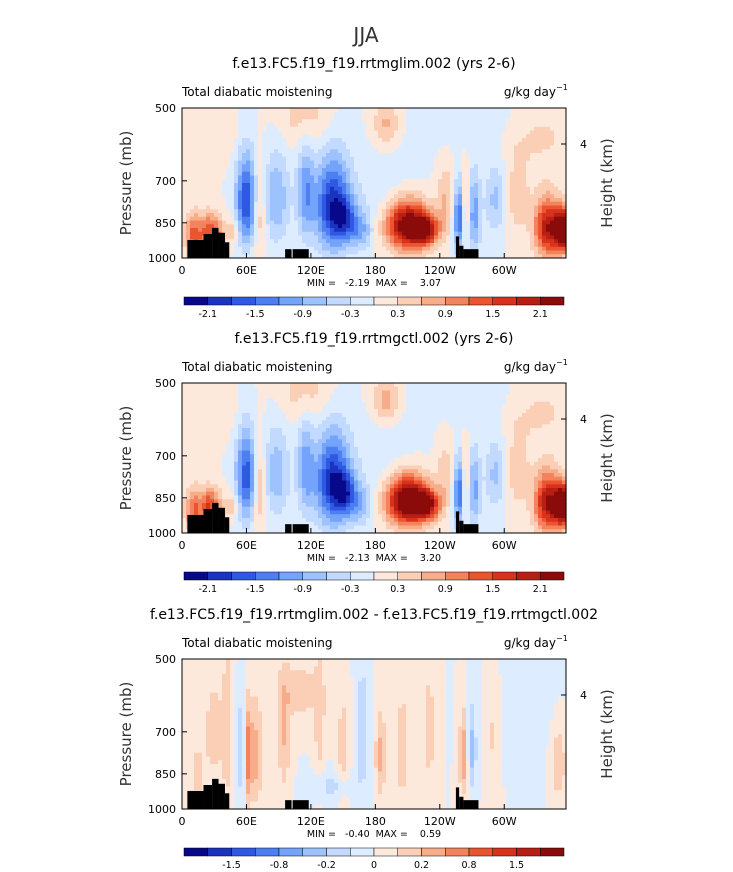  Describe the element at coordinates (457, 301) in the screenshot. I see `colorbar-swatch` at that location.